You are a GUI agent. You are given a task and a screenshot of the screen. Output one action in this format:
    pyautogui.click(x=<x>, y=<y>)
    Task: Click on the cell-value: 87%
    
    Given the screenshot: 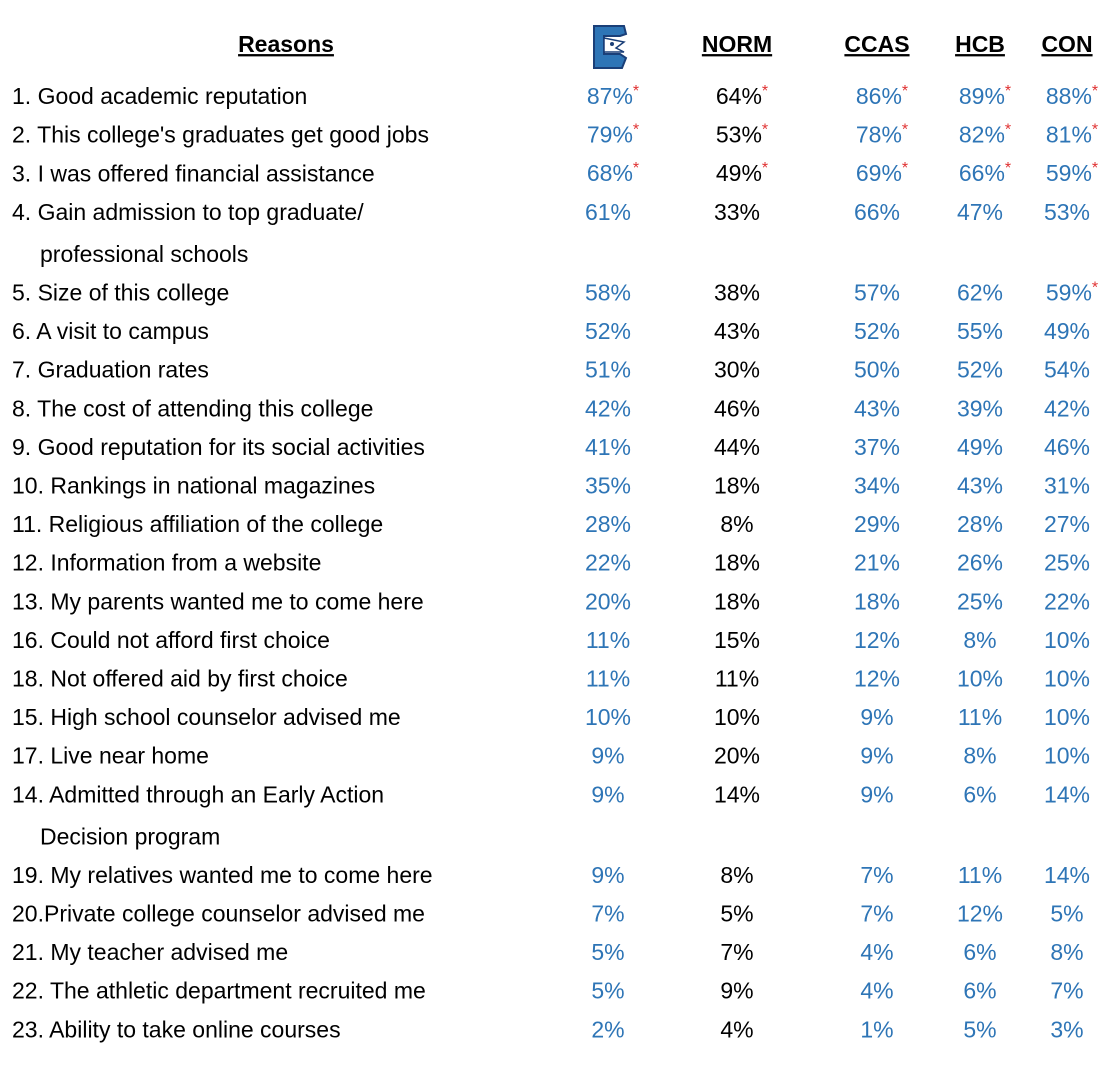 What is the action you would take?
    pyautogui.click(x=610, y=96)
    